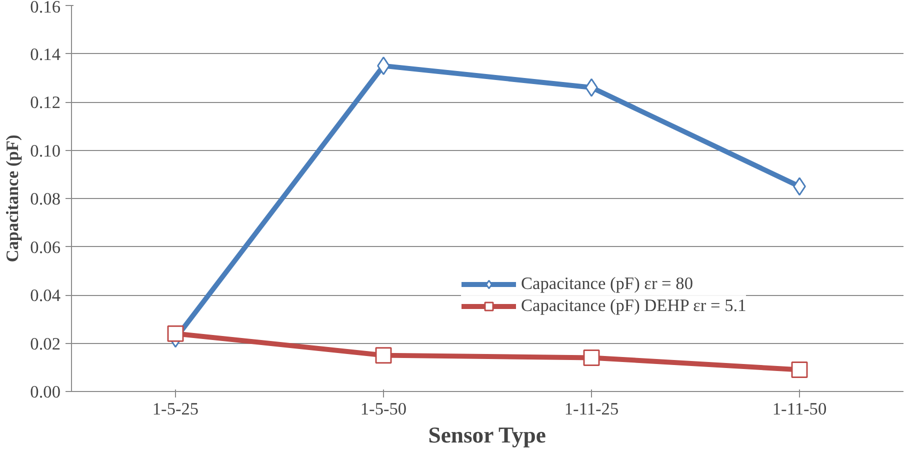 The image size is (918, 450). I want to click on y-tick-label: 0.16, so click(45, 8).